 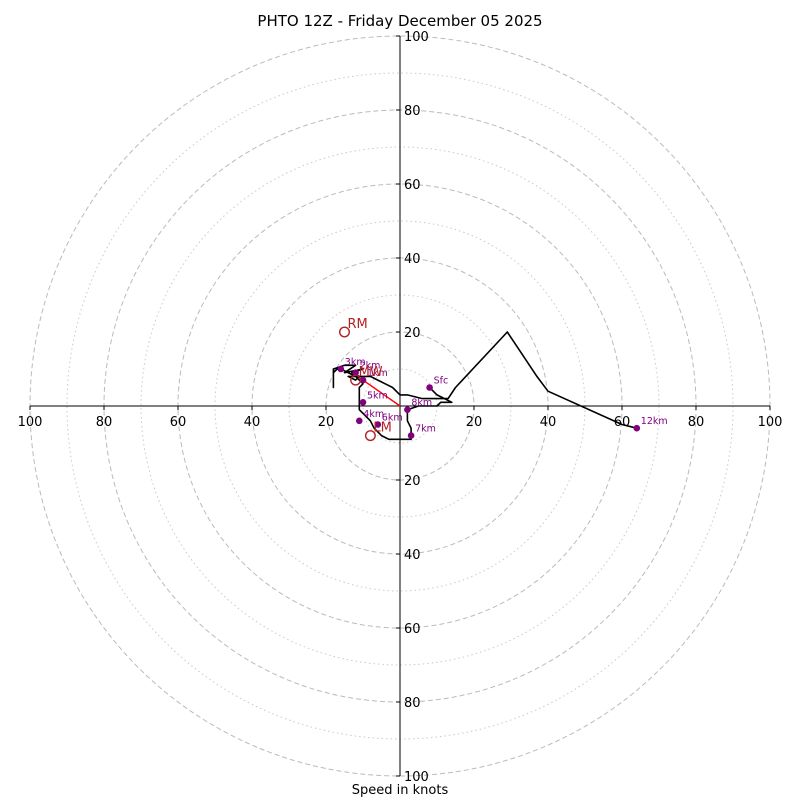 I want to click on storm-motion-label-MW: MW, so click(x=371, y=372).